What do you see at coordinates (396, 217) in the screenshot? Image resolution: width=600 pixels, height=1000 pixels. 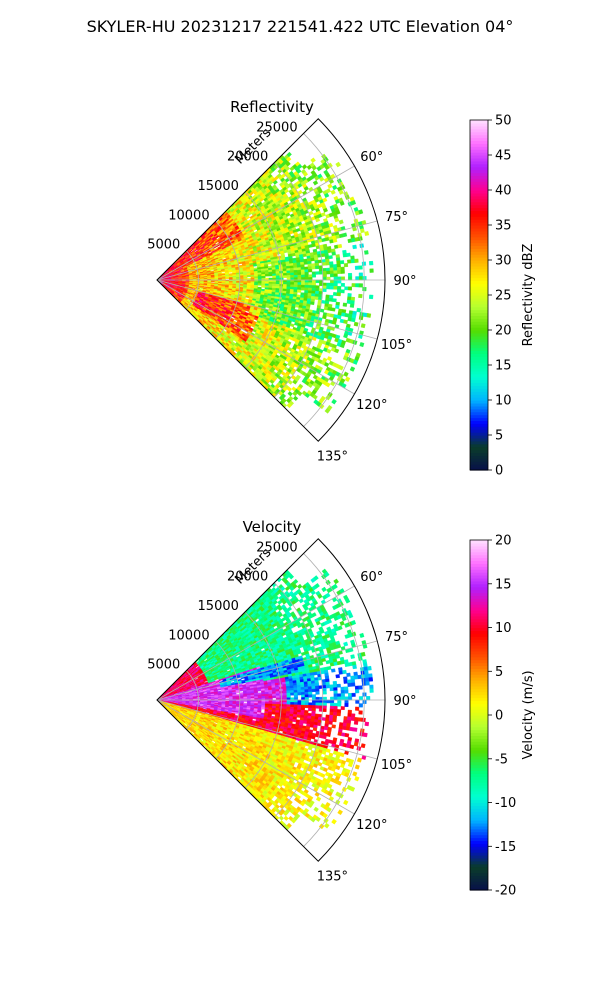 I see `azimuth-tick-label: 75°` at bounding box center [396, 217].